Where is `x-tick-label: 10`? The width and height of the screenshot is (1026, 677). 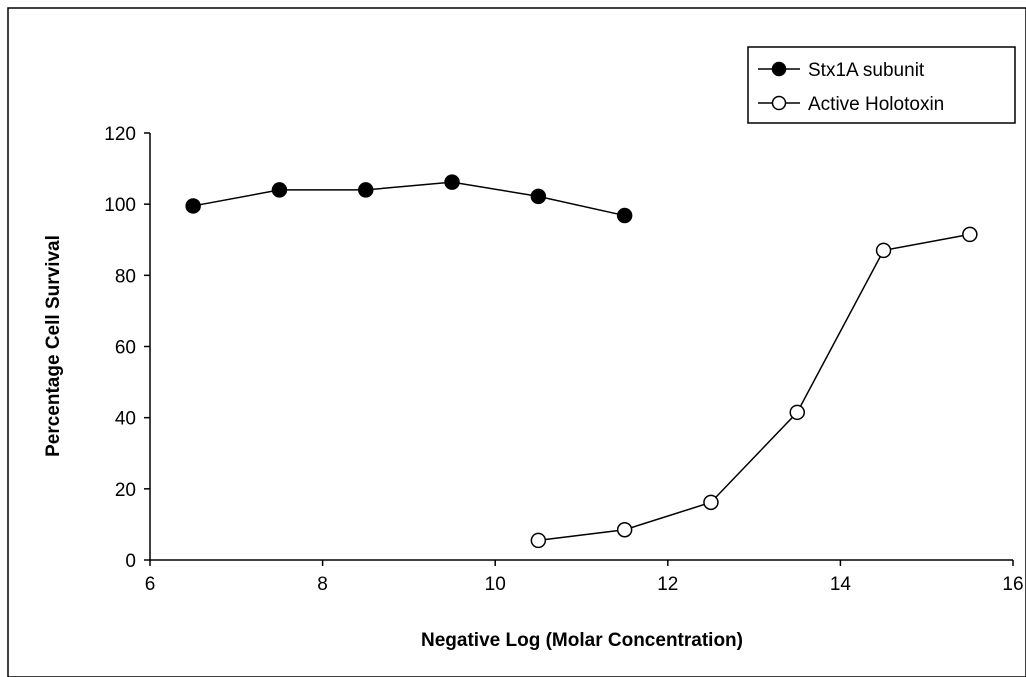 x-tick-label: 10 is located at coordinates (495, 584).